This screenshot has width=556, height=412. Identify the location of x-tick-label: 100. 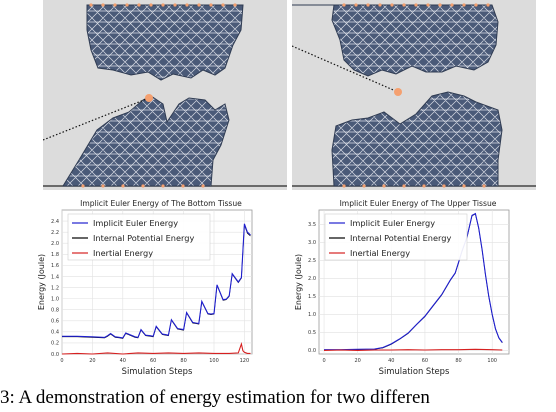
(492, 361).